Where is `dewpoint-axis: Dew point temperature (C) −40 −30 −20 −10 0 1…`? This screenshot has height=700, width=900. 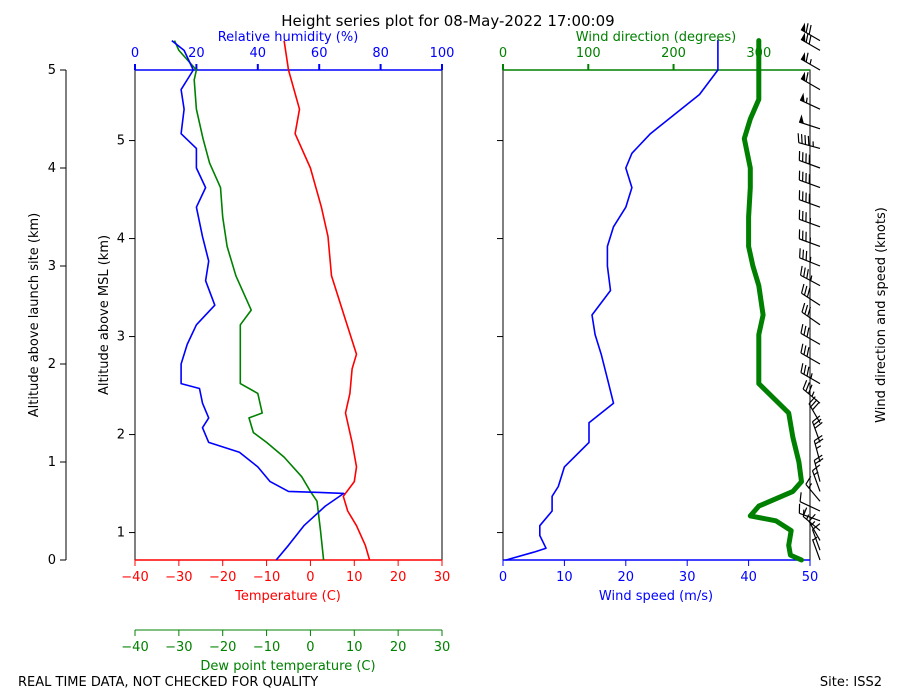 dewpoint-axis: Dew point temperature (C) −40 −30 −20 −10 0 1… is located at coordinates (286, 651).